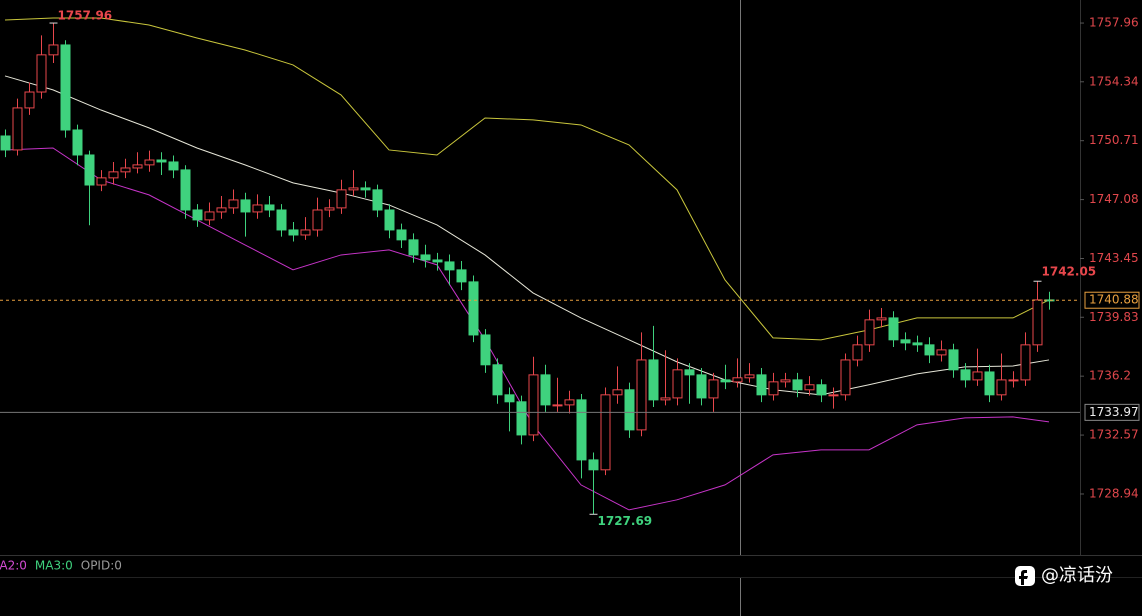 This screenshot has height=616, width=1142. I want to click on extreme-label: 1757.96, so click(85, 16).